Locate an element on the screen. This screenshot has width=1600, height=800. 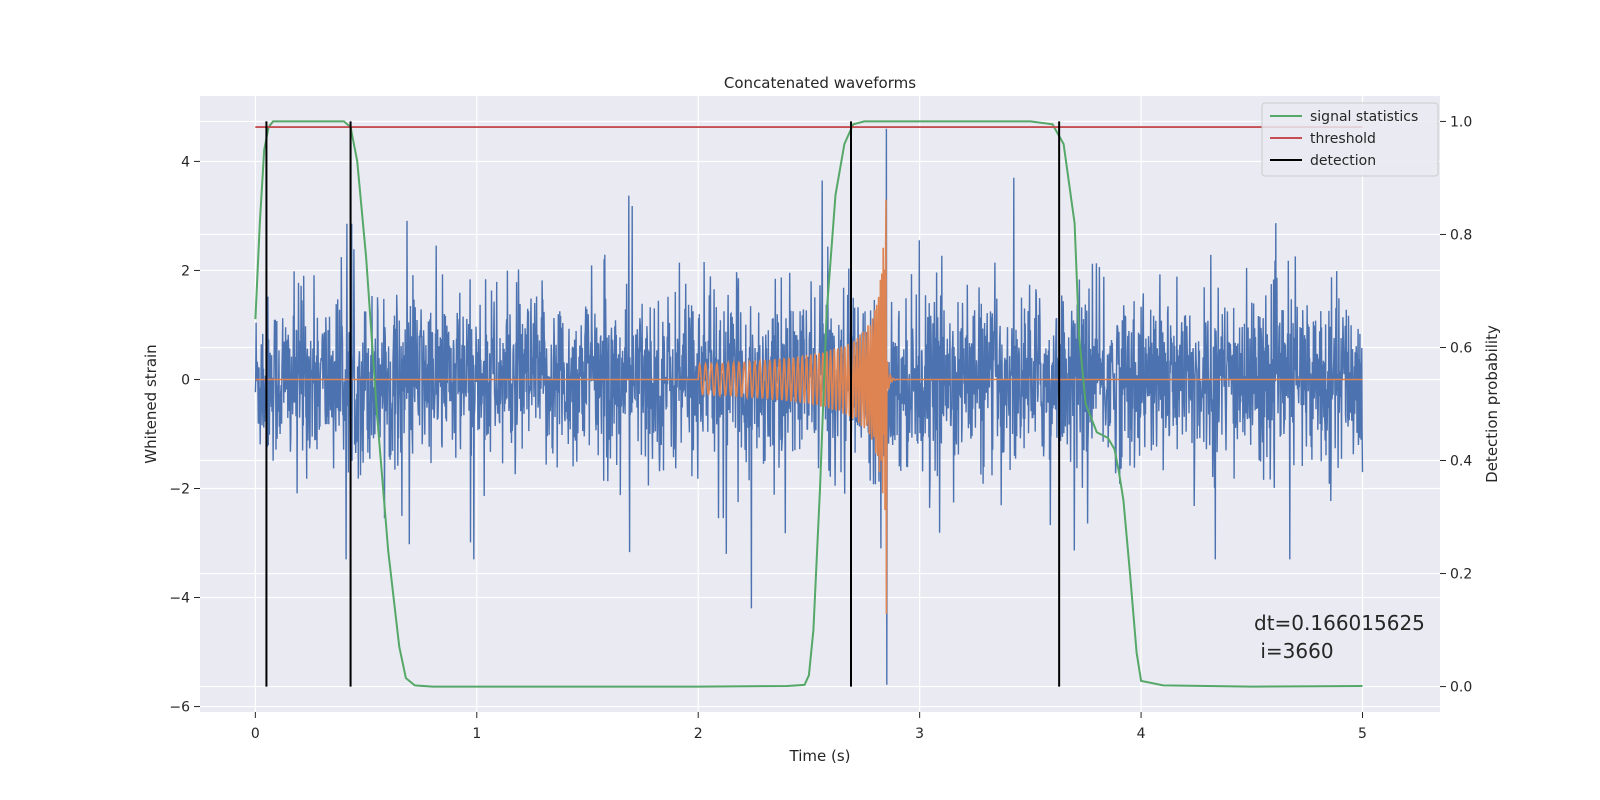
chart-title: Concatenated waveforms is located at coordinates (820, 83).